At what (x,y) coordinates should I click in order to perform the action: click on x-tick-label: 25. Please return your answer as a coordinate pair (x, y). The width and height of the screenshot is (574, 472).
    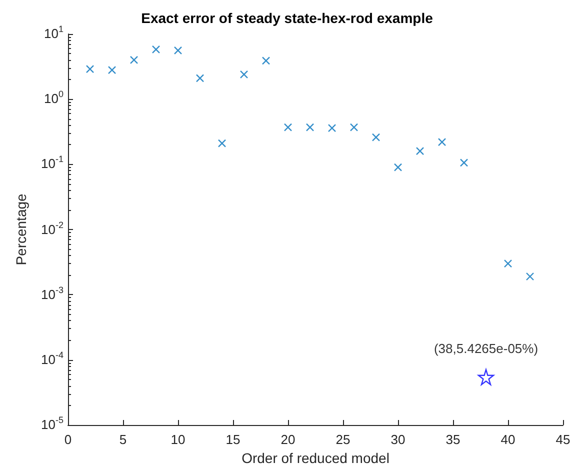
    Looking at the image, I should click on (343, 439).